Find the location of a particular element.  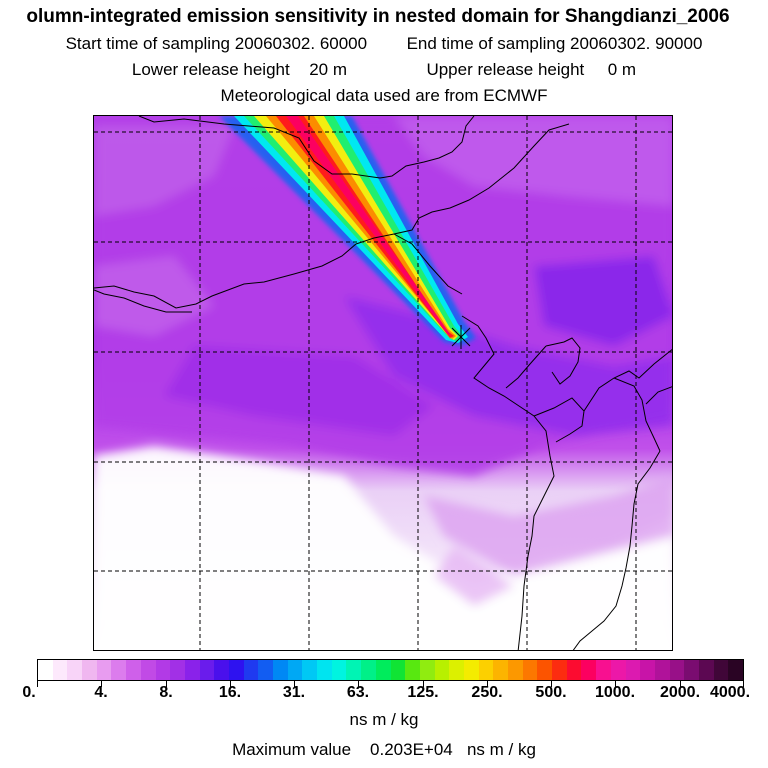

colorbar is located at coordinates (390, 670).